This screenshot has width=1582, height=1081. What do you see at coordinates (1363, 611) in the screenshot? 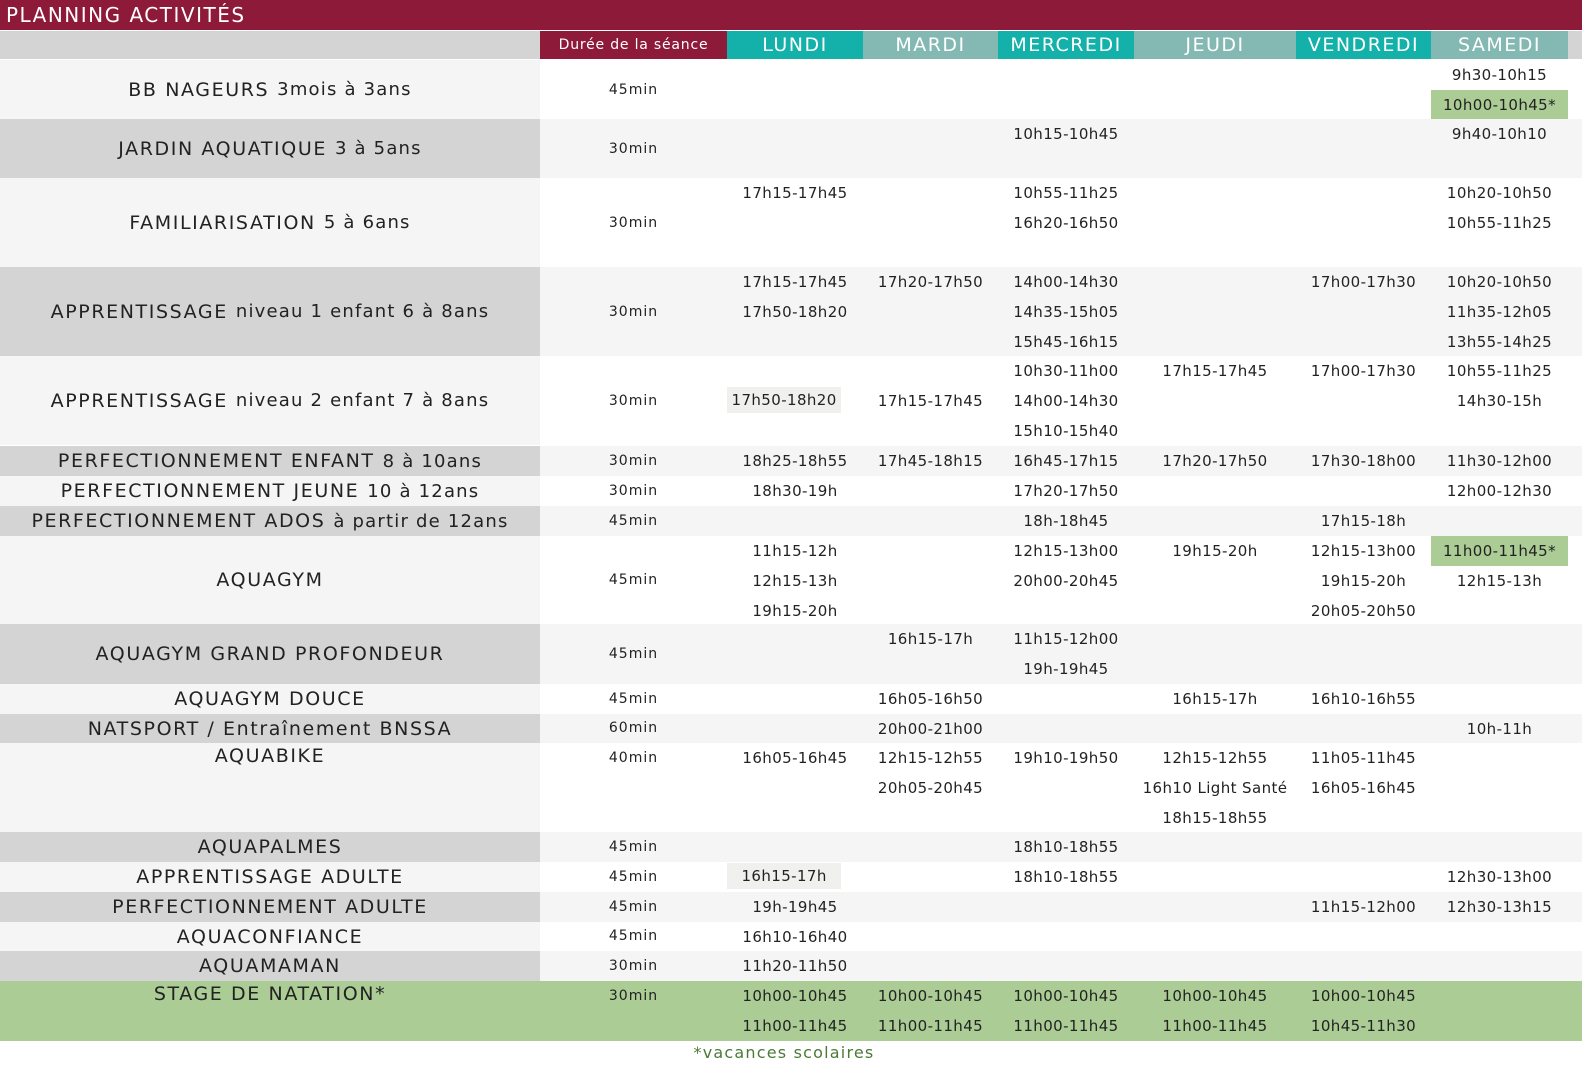
I see `time-slot: 20h05-20h50` at bounding box center [1363, 611].